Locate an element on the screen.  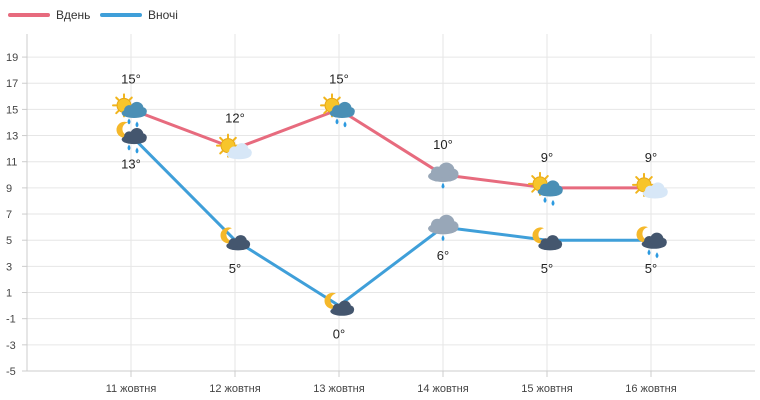
x-tick-label: 15 жовтня is located at coordinates (546, 389).